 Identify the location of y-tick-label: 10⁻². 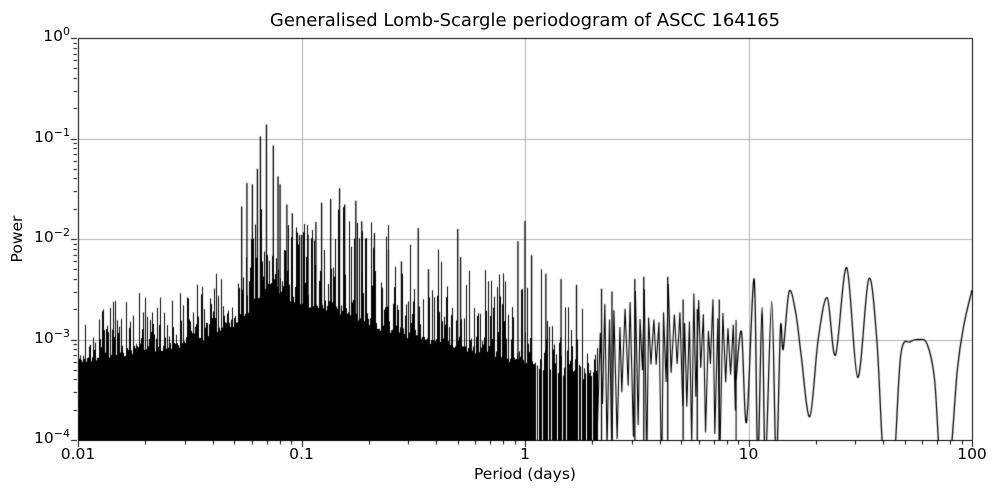
(52, 235).